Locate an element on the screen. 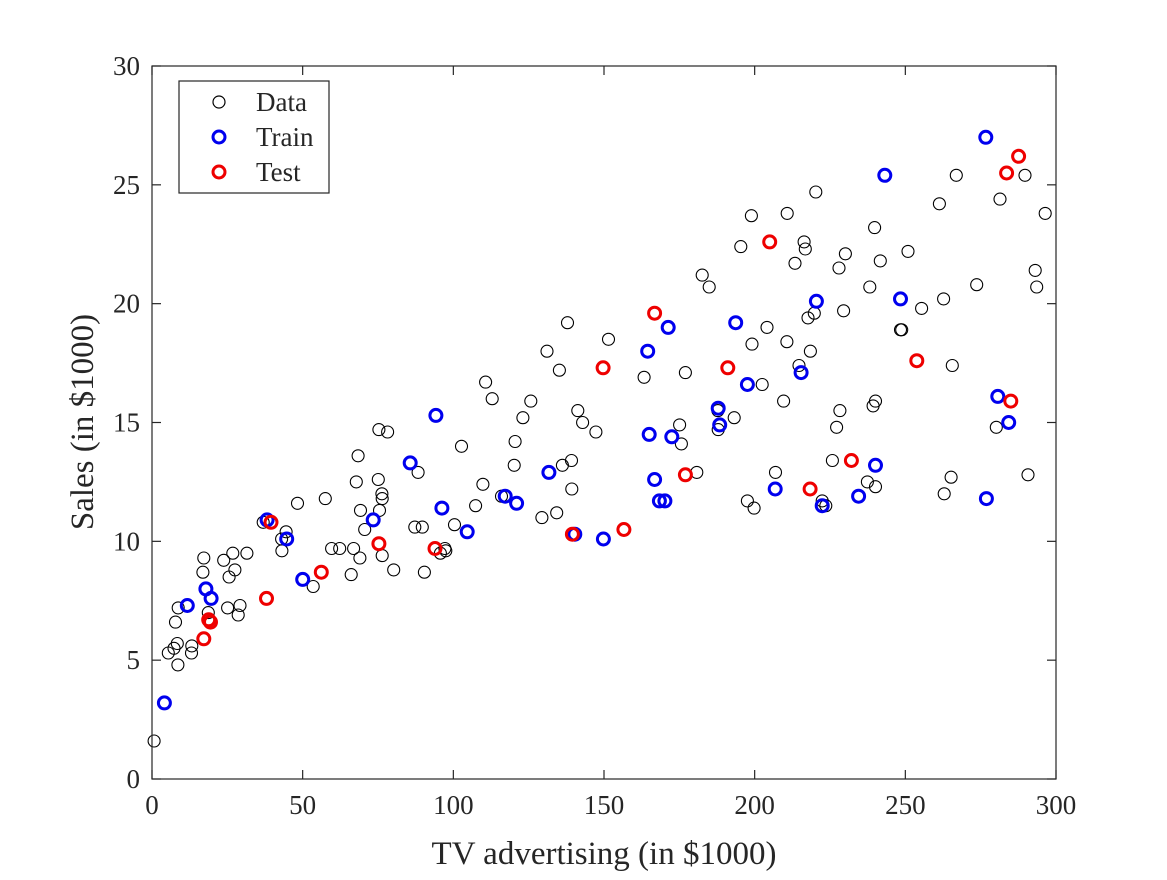  y-tick-label-5: 5 is located at coordinates (134, 660).